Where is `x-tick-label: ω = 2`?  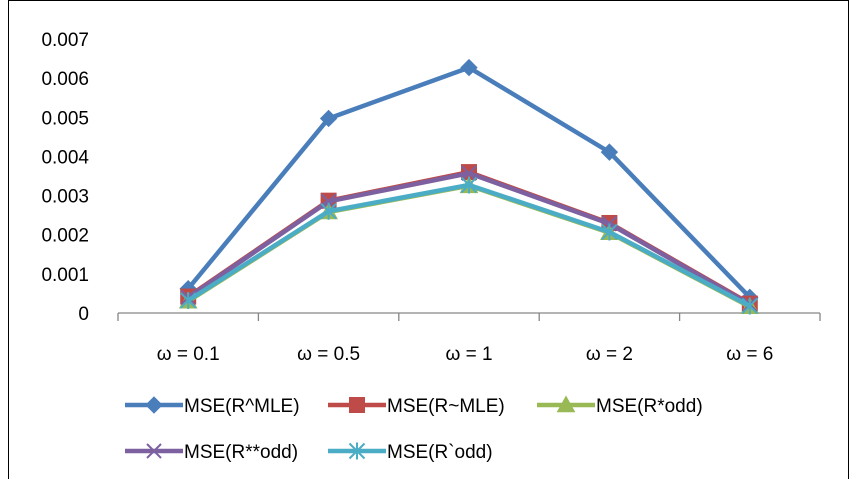
x-tick-label: ω = 2 is located at coordinates (609, 354).